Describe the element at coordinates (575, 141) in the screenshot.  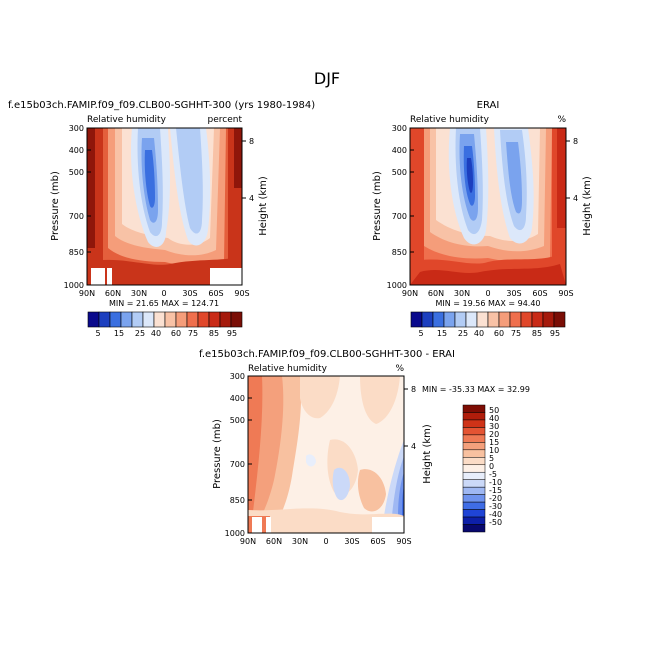
I see `obs-y2tick-8: 8` at that location.